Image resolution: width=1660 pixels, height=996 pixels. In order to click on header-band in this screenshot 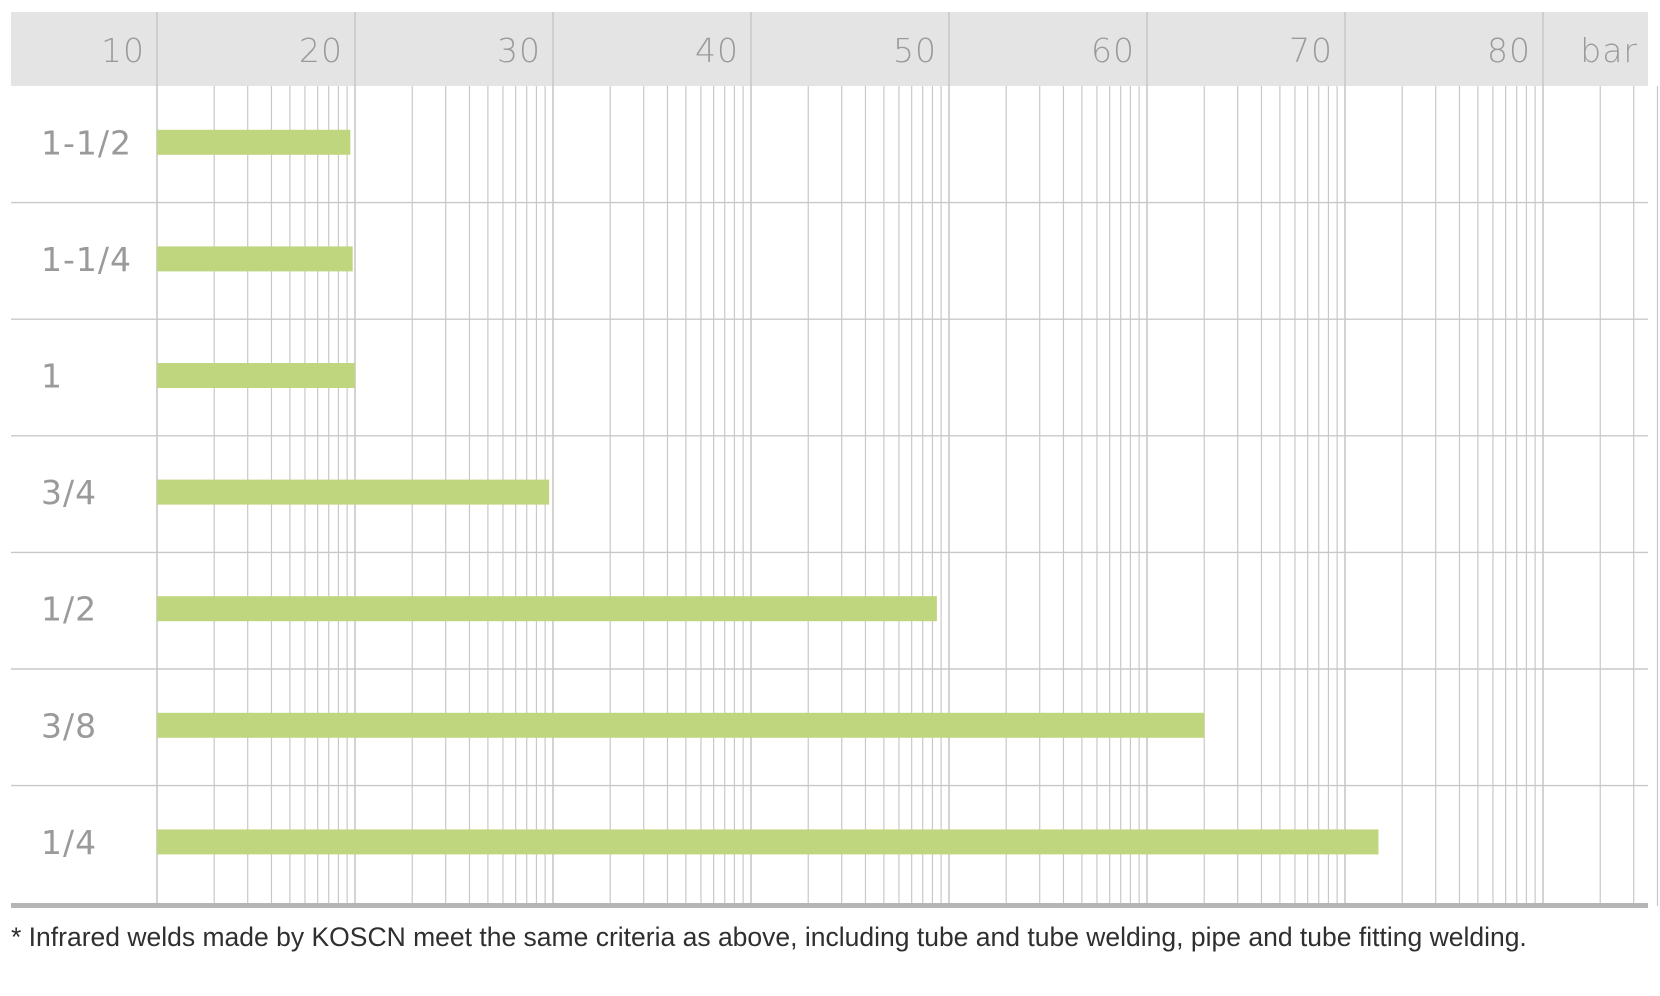, I will do `click(829, 49)`.